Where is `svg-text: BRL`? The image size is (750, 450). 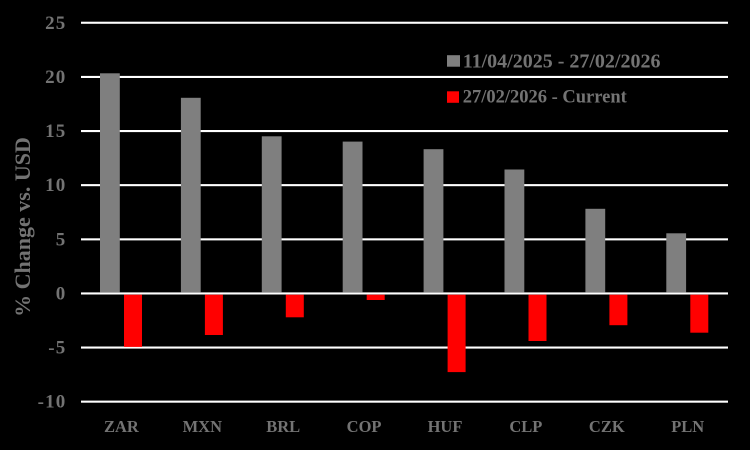 svg-text: BRL is located at coordinates (283, 426).